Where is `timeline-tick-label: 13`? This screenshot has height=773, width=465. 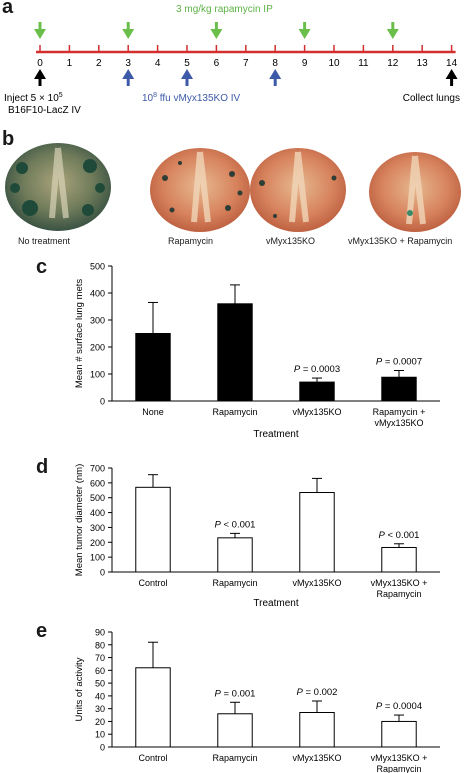 timeline-tick-label: 13 is located at coordinates (423, 63).